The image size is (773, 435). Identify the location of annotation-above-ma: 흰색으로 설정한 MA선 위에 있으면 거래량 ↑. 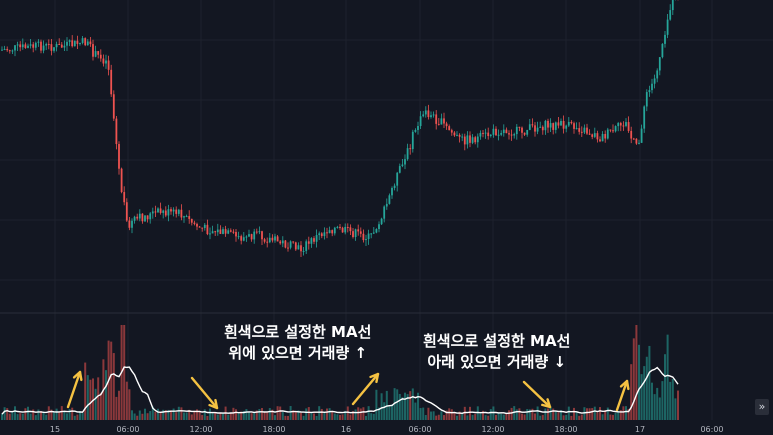
(297, 343).